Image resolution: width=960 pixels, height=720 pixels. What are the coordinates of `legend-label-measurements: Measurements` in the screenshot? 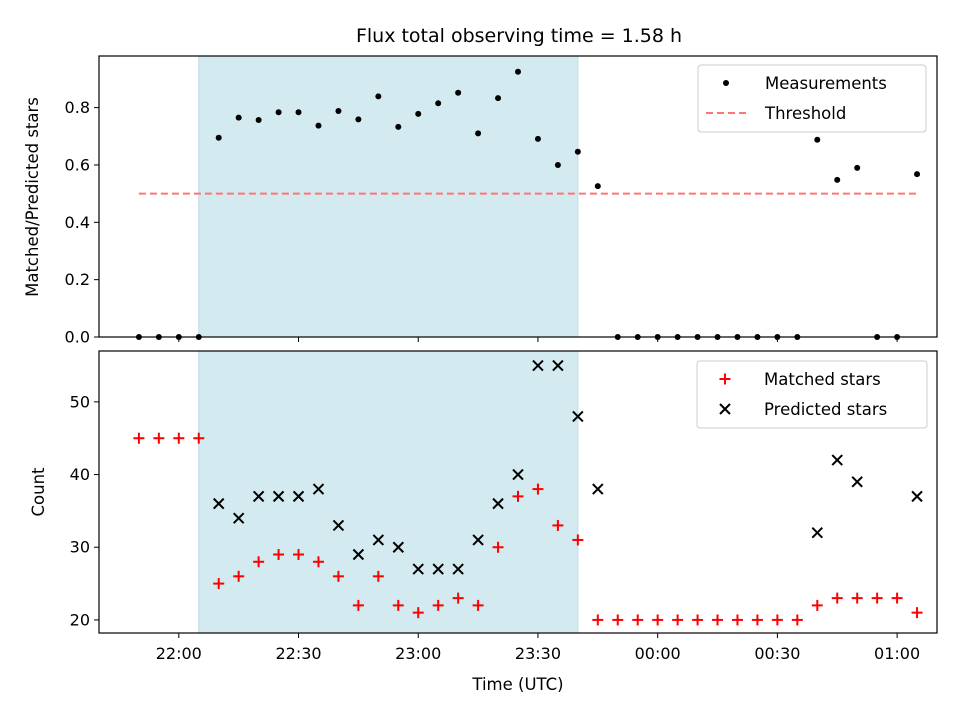 It's located at (826, 83).